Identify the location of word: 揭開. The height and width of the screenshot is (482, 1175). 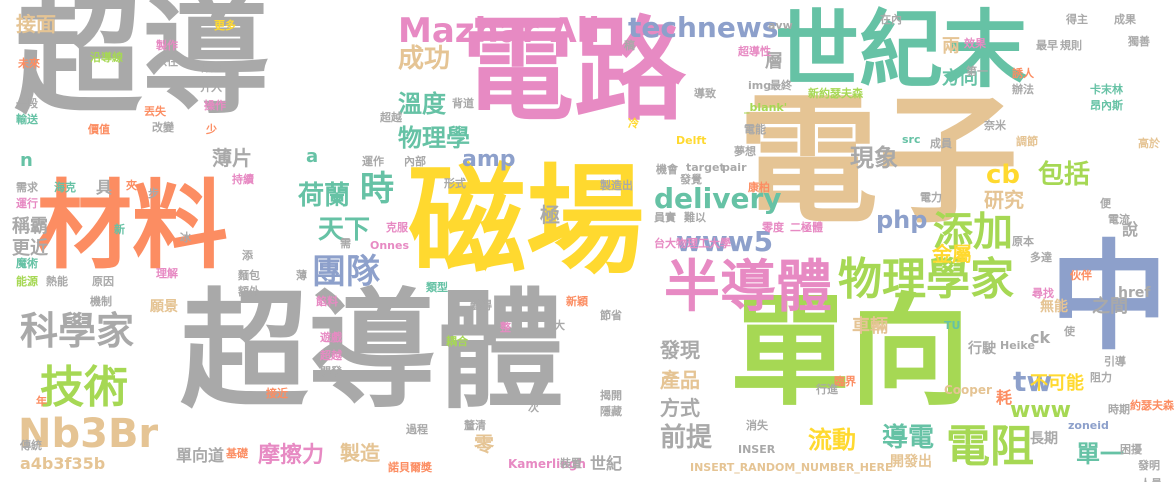
(611, 395).